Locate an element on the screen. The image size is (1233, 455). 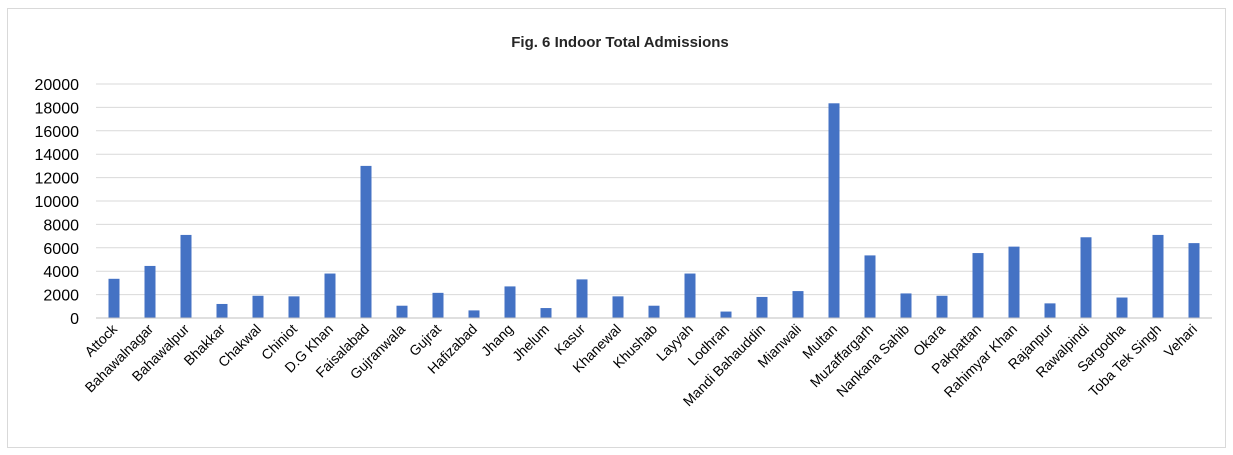
x-tick-label: Vehari is located at coordinates (1180, 340).